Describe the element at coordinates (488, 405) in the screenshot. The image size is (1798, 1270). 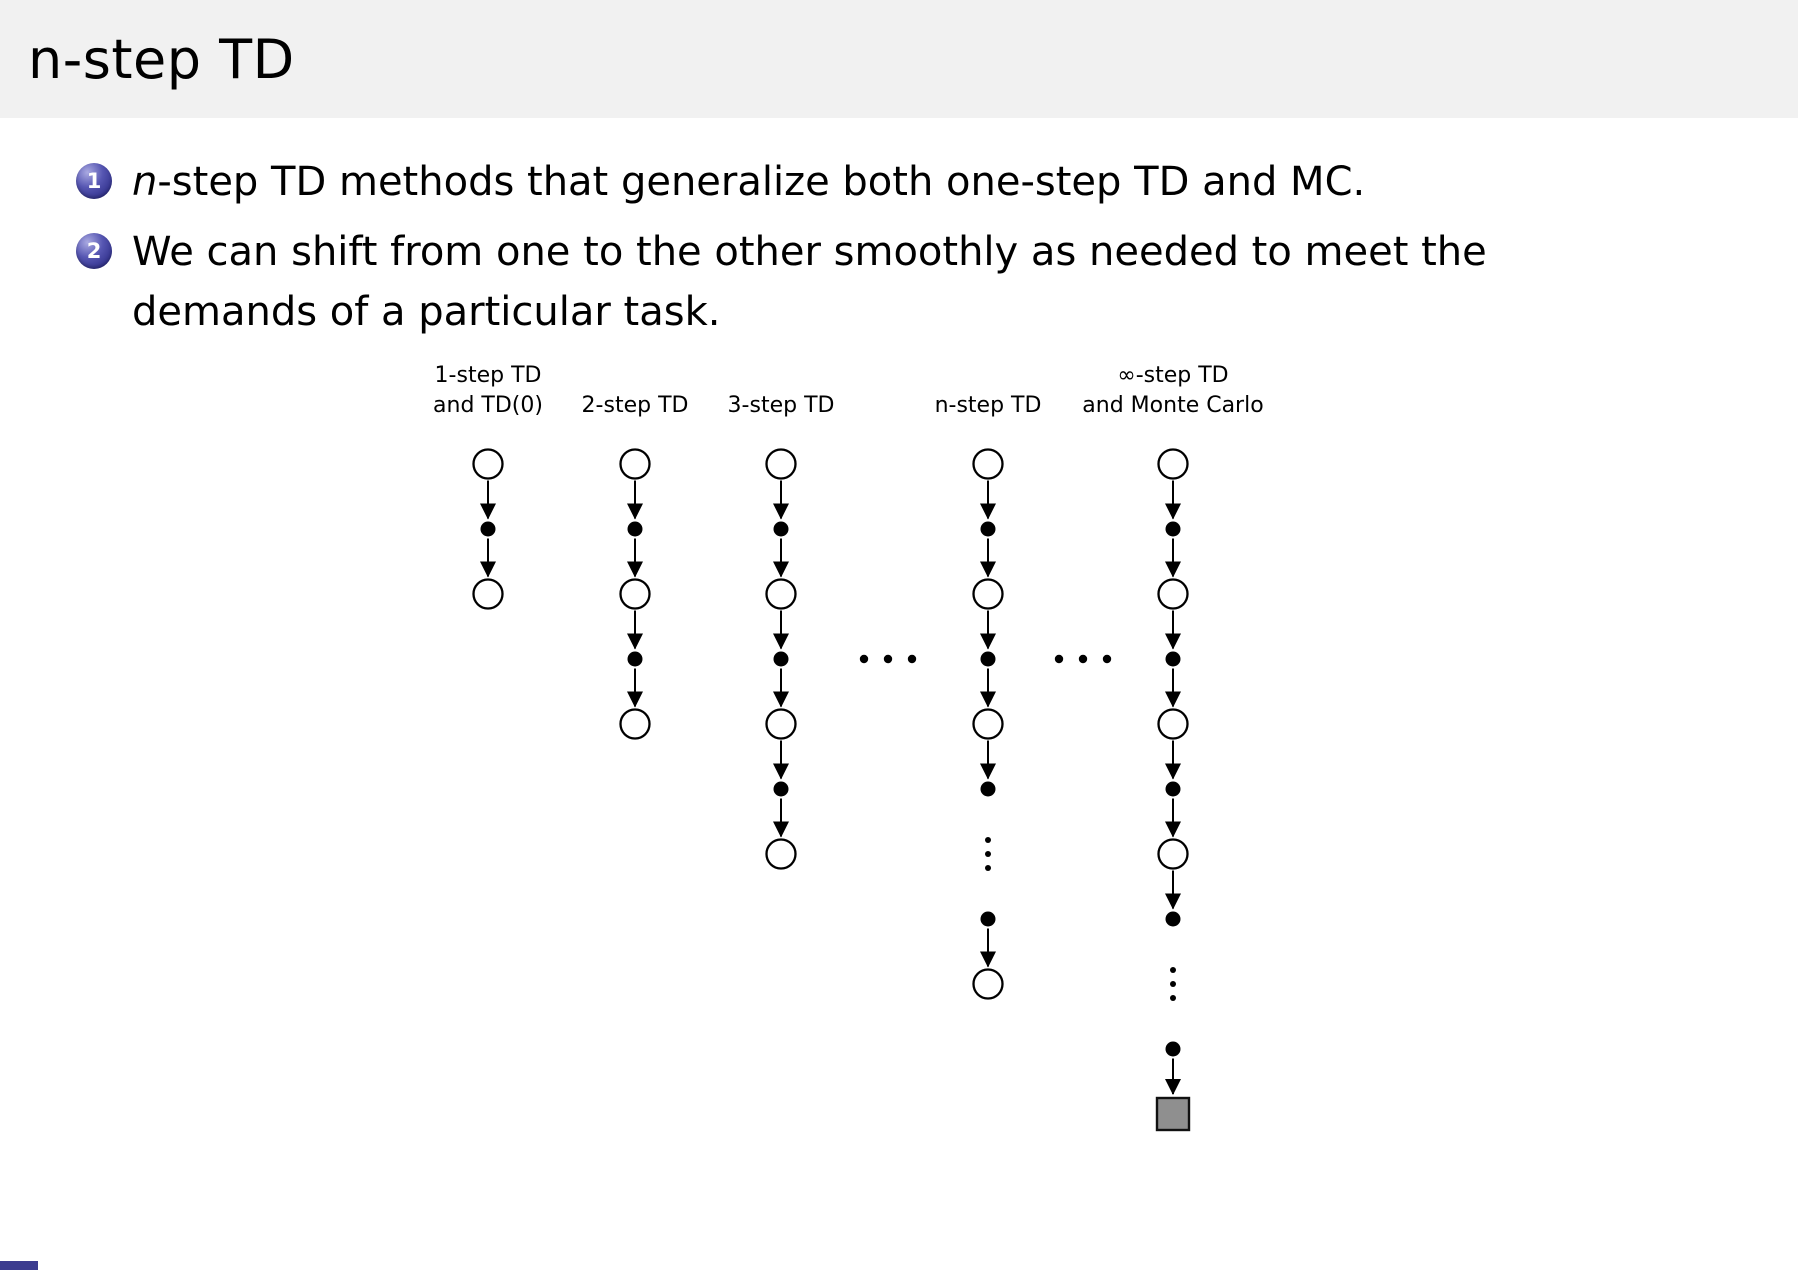
I see `column-label: and TD(0)` at that location.